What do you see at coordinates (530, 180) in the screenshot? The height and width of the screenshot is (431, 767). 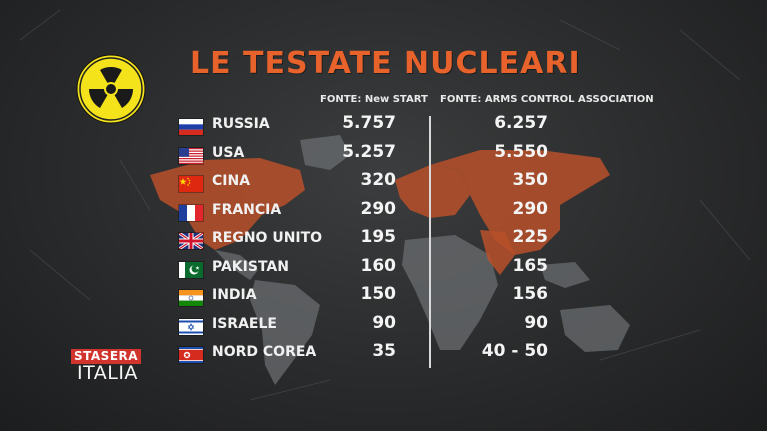 I see `arms-control-value: 350` at bounding box center [530, 180].